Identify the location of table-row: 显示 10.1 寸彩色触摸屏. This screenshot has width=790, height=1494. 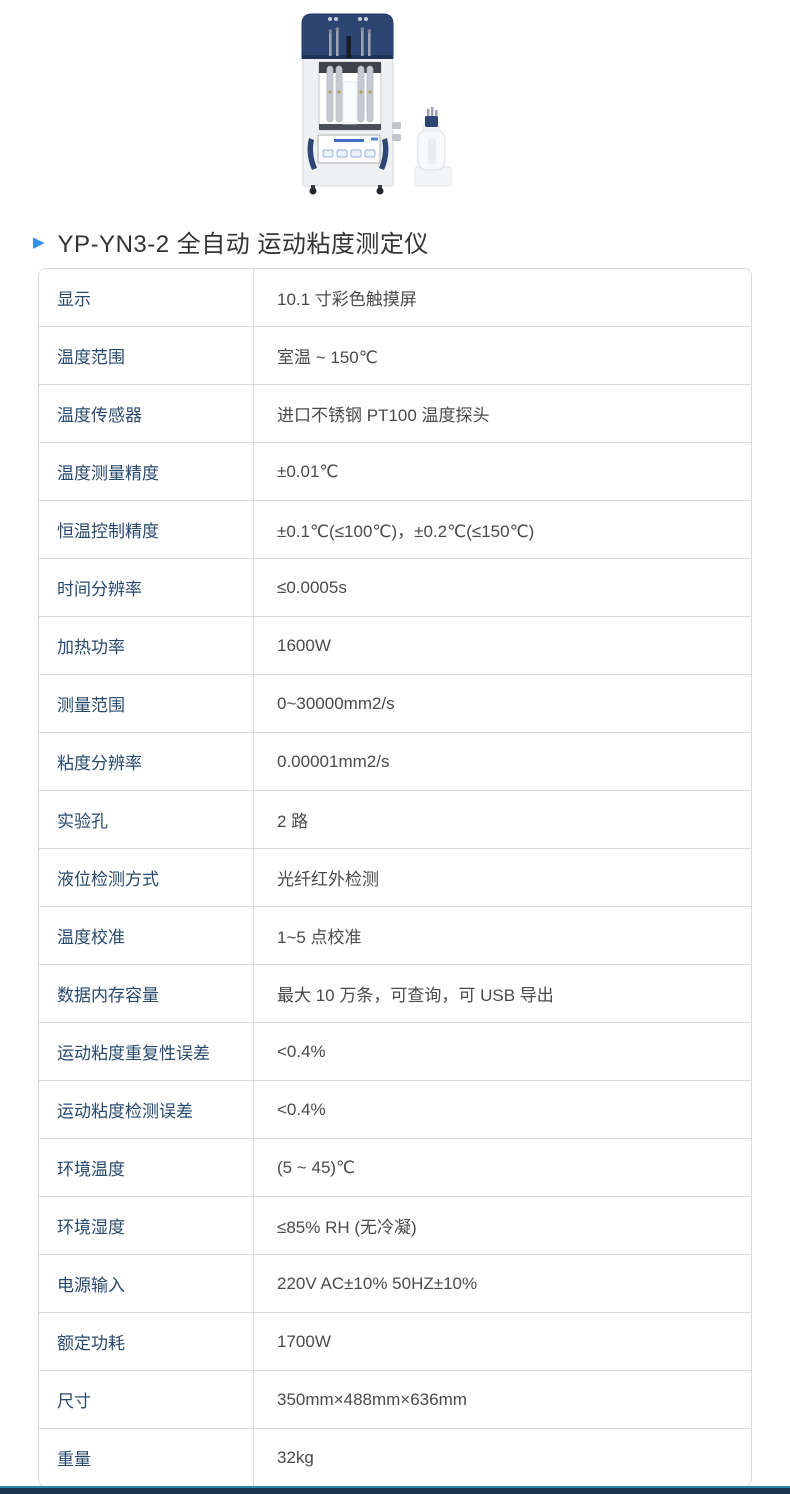
(395, 297).